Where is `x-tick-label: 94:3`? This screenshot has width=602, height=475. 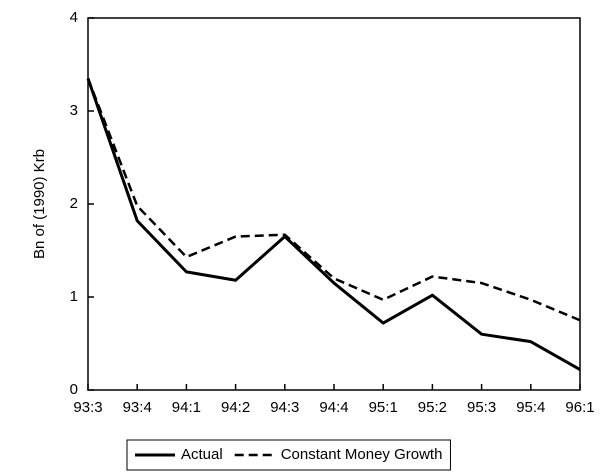
x-tick-label: 94:3 is located at coordinates (284, 407).